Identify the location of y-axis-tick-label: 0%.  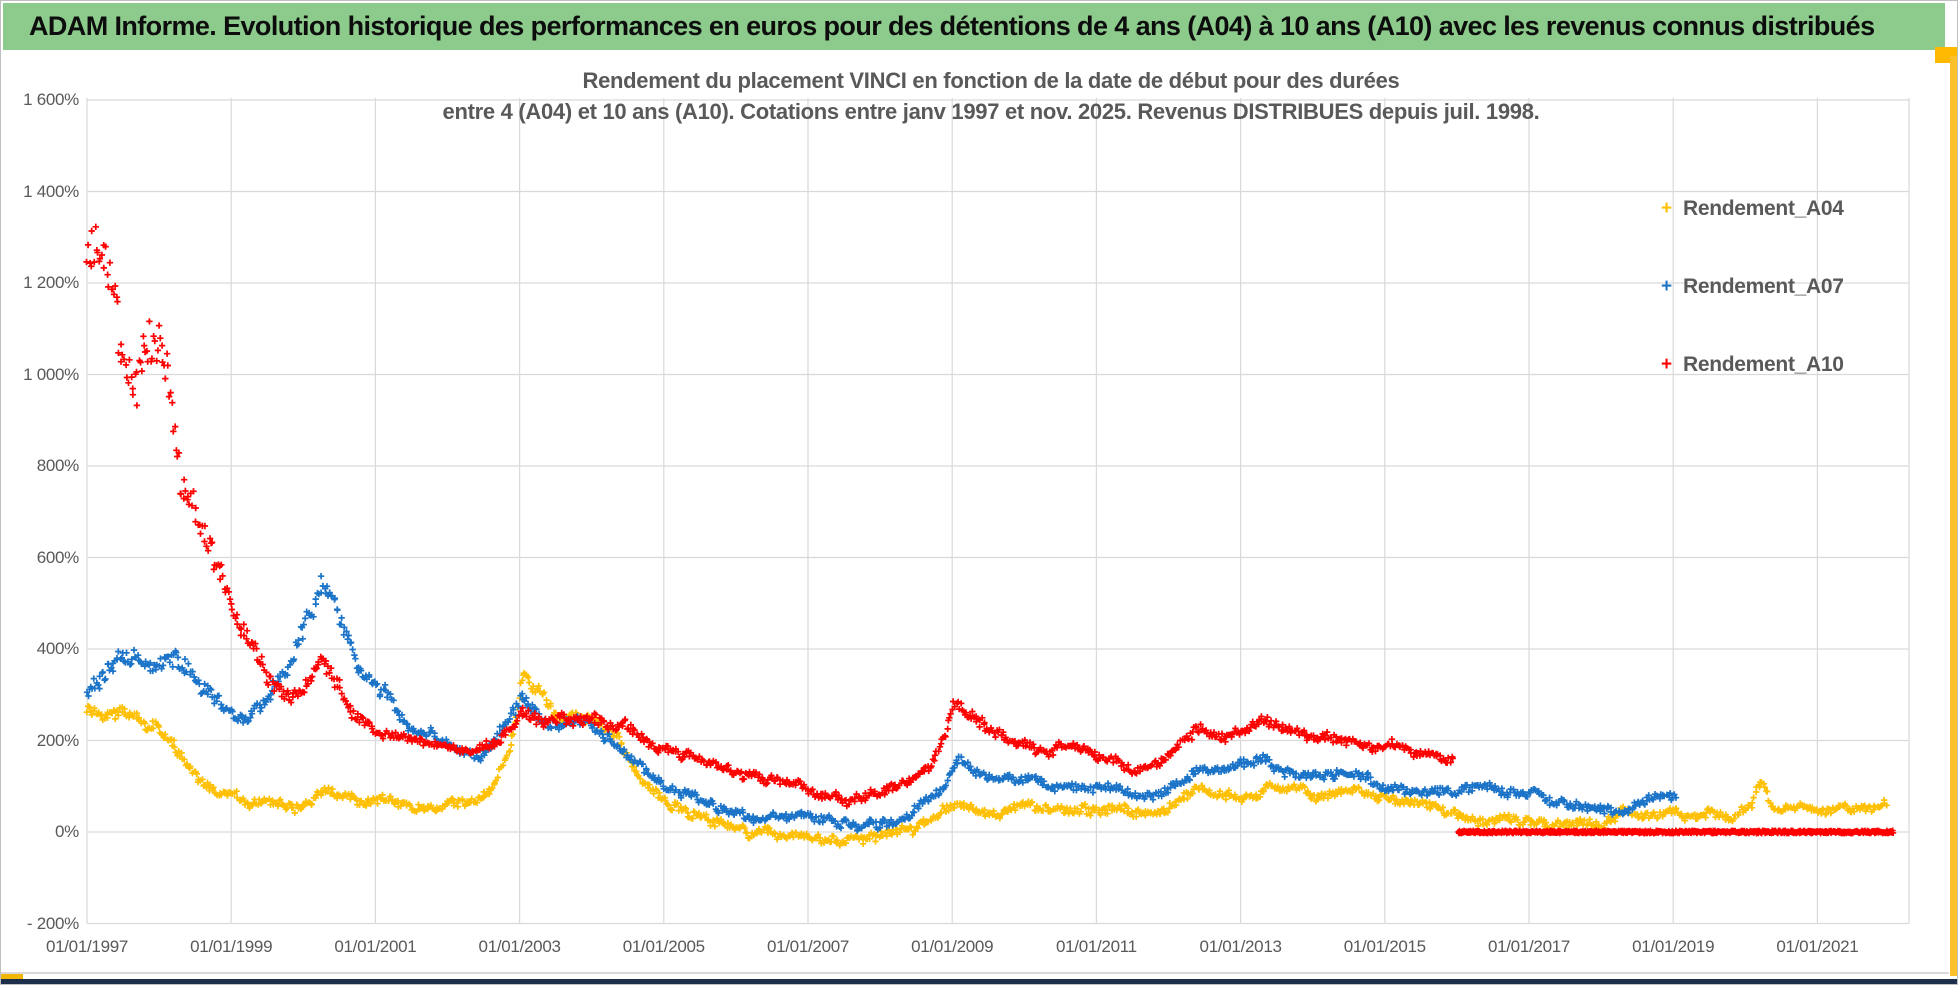
(67, 831).